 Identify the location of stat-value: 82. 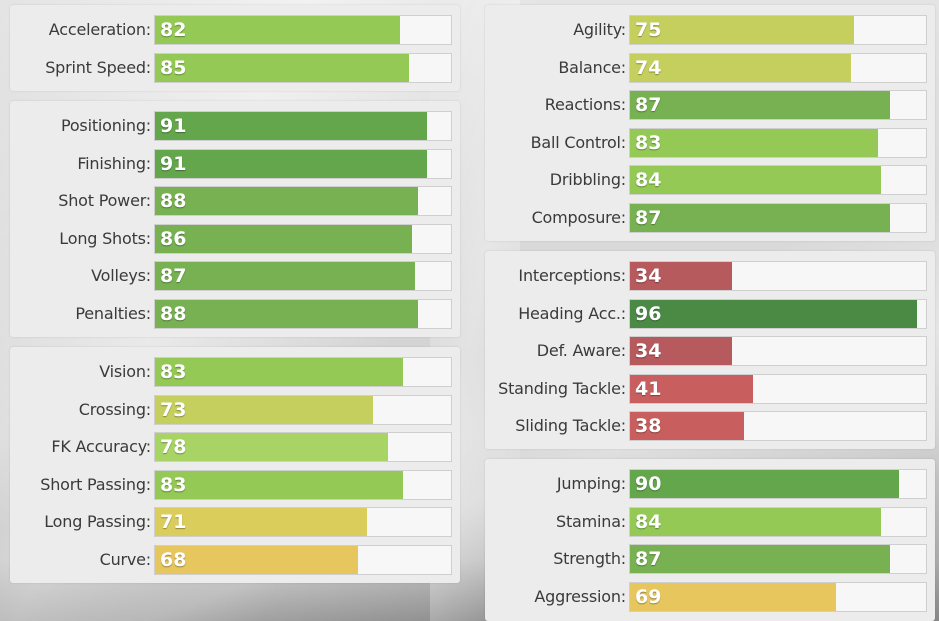
(173, 30).